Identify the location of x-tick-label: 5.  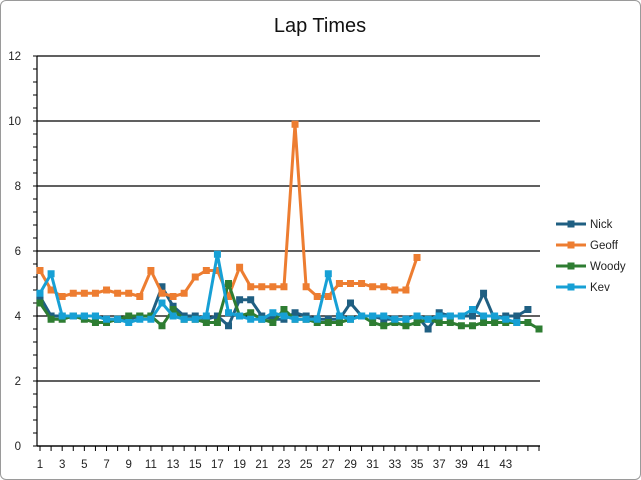
(84, 465).